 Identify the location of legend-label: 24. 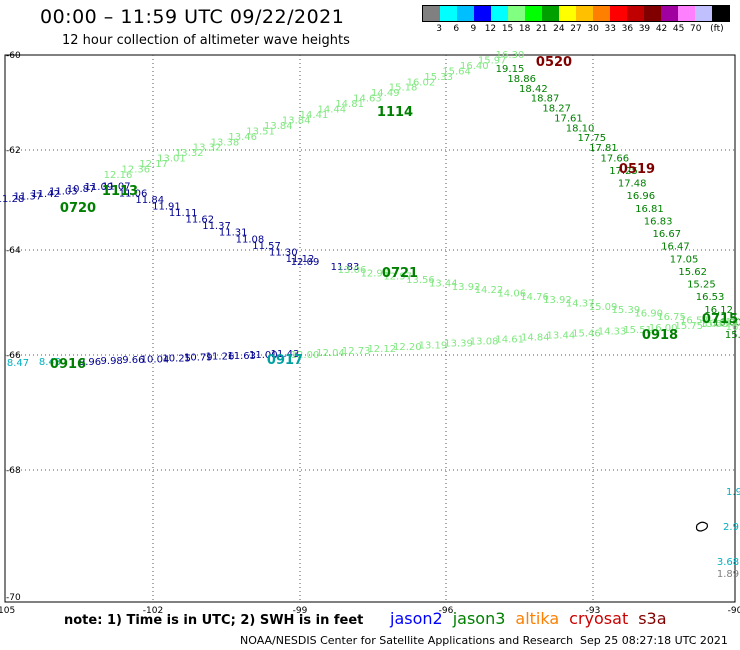
(559, 29).